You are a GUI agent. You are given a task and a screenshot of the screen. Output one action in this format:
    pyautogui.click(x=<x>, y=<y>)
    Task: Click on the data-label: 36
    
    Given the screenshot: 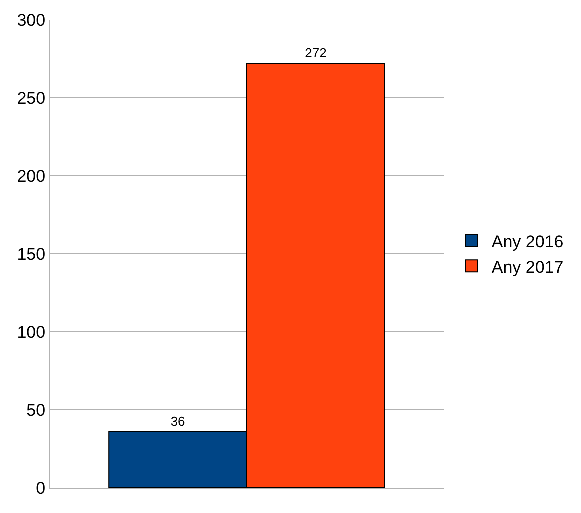 What is the action you would take?
    pyautogui.click(x=178, y=421)
    